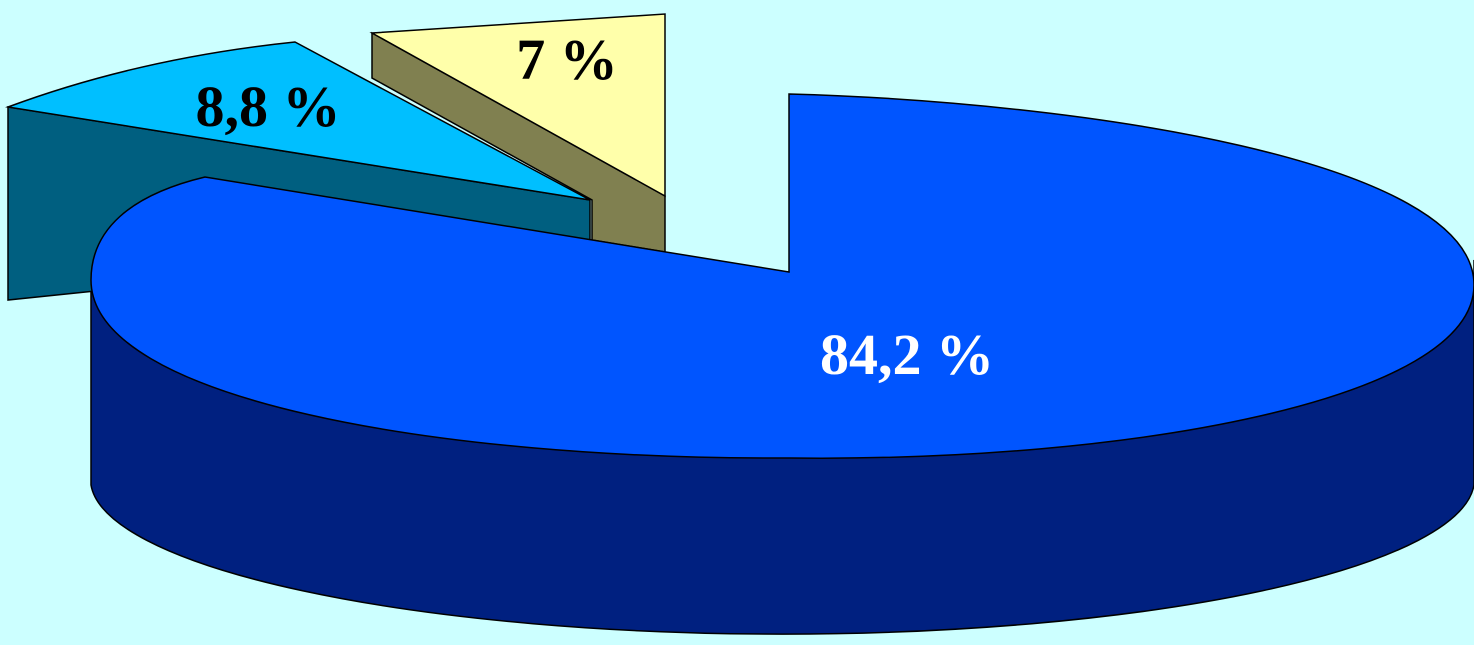  What do you see at coordinates (517, 105) in the screenshot?
I see `slice-top-small` at bounding box center [517, 105].